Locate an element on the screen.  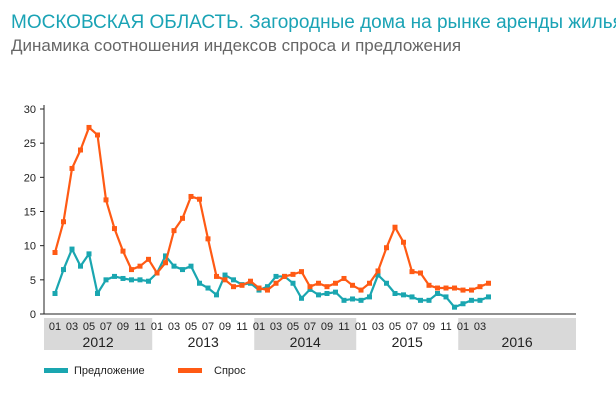
month-tick-label: 09 is located at coordinates (327, 327).